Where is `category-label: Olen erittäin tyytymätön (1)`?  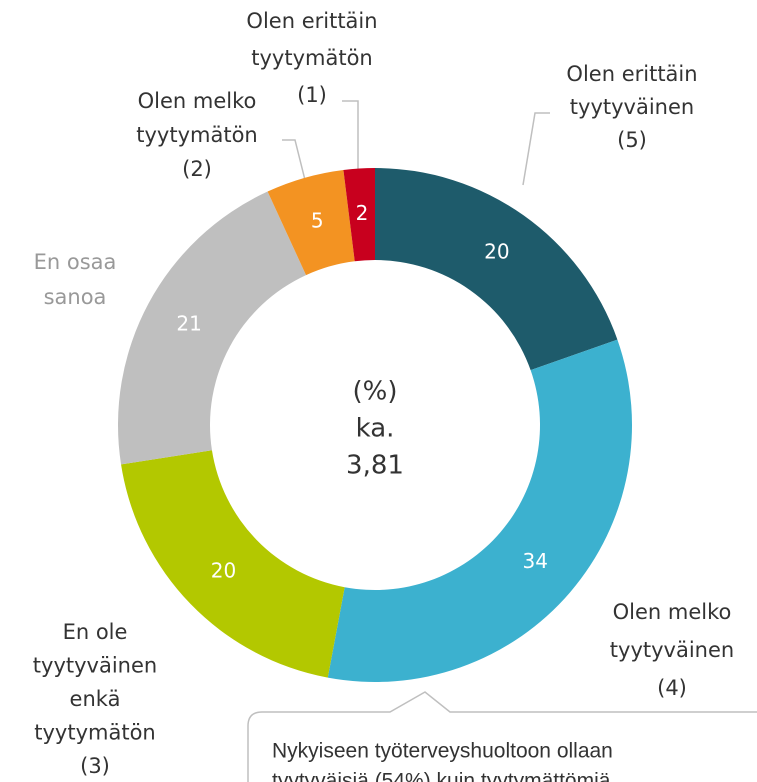 category-label: Olen erittäin tyytymätön (1) is located at coordinates (311, 58).